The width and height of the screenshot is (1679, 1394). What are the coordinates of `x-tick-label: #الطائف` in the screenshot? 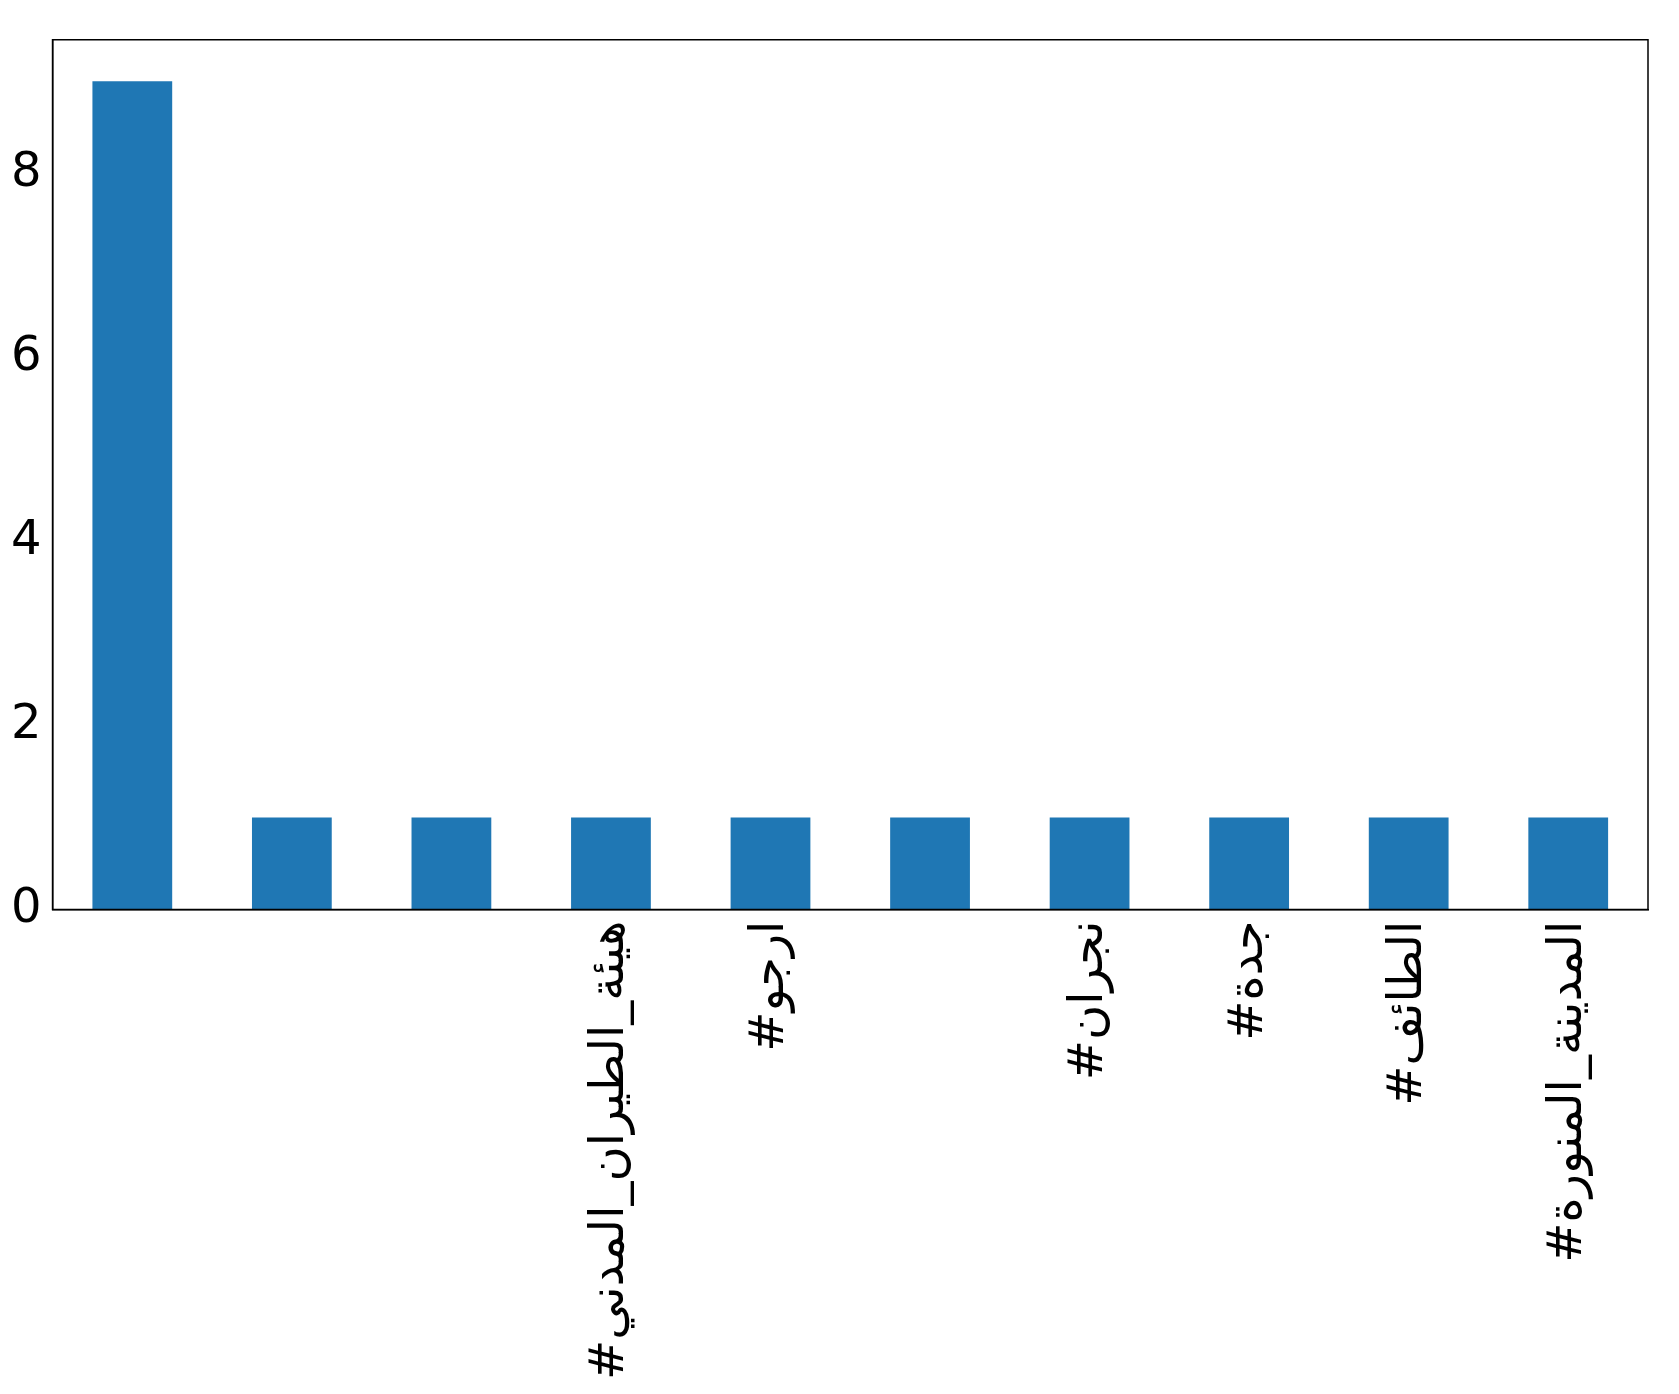 It's located at (1404, 1013).